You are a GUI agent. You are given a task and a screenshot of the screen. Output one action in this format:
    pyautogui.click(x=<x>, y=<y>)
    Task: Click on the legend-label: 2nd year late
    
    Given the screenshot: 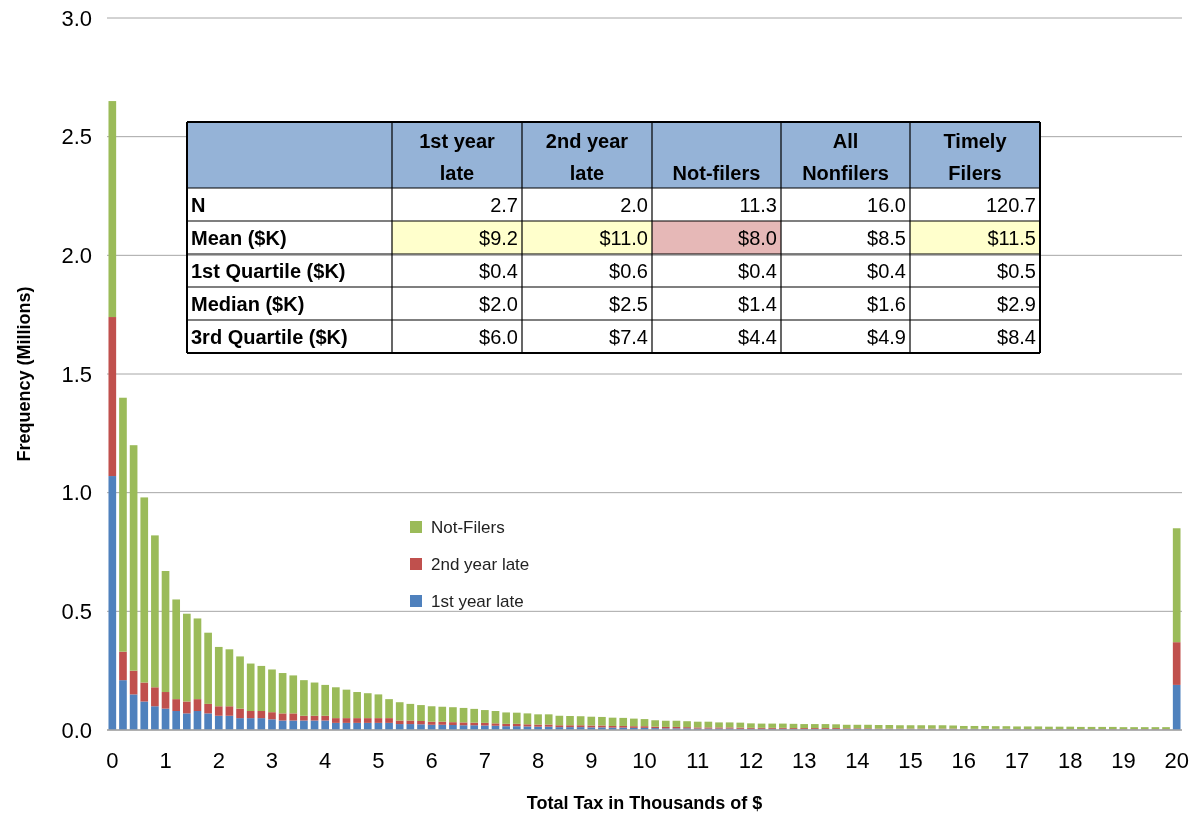 What is the action you would take?
    pyautogui.click(x=480, y=564)
    